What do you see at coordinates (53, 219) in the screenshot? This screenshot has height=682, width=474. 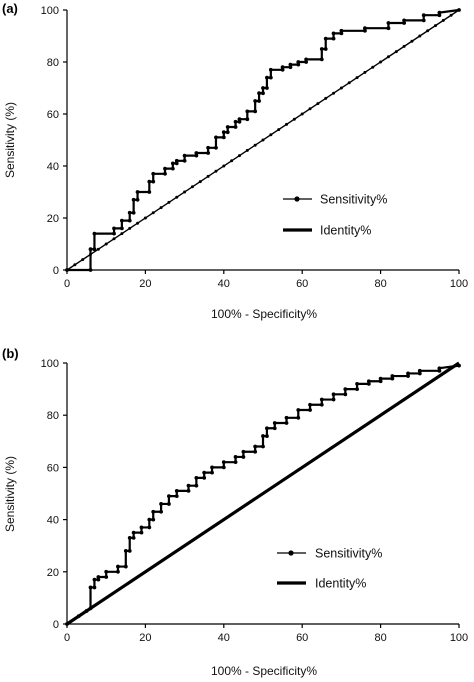 I see `y-tick-label-a: 20` at bounding box center [53, 219].